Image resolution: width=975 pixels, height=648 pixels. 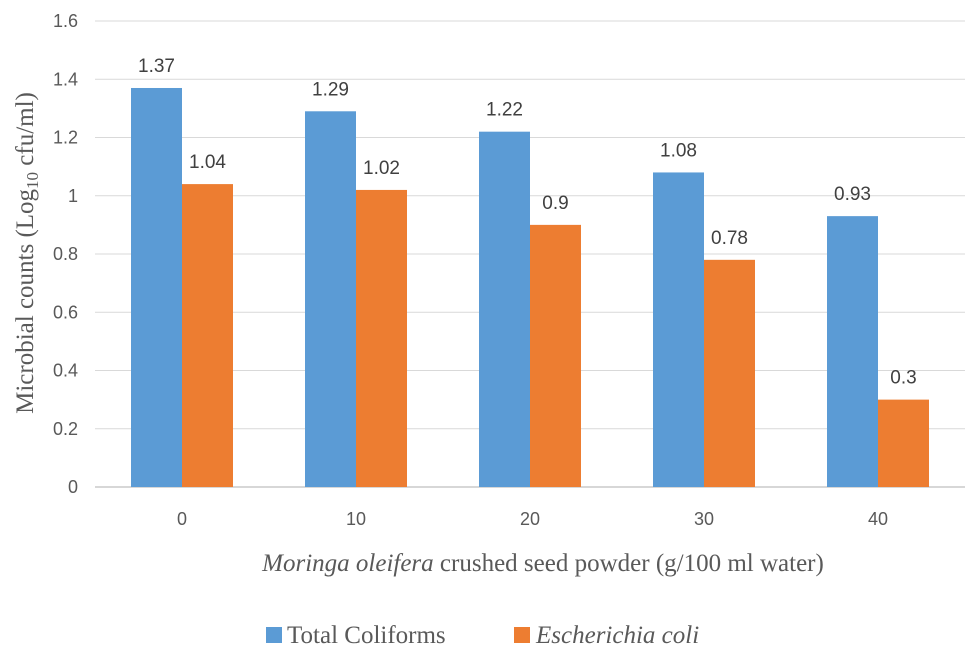 What do you see at coordinates (65, 79) in the screenshot?
I see `y-tick-label: 1.4` at bounding box center [65, 79].